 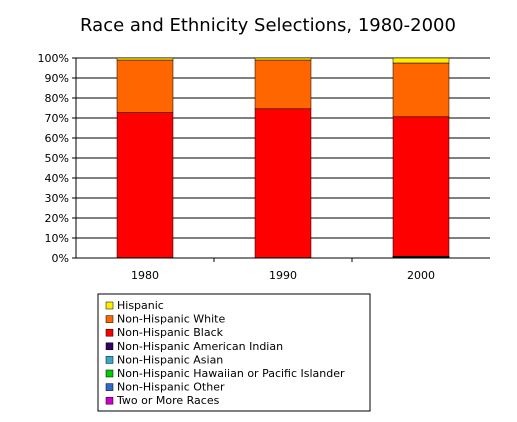 What do you see at coordinates (170, 332) in the screenshot?
I see `legend-label: Non-Hispanic Black` at bounding box center [170, 332].